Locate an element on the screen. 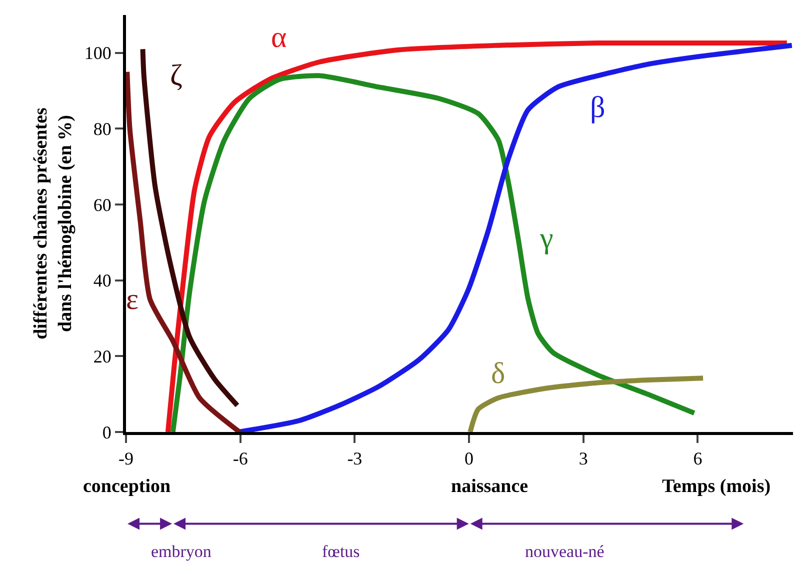 This screenshot has width=805, height=574. series-label: ε is located at coordinates (132, 299).